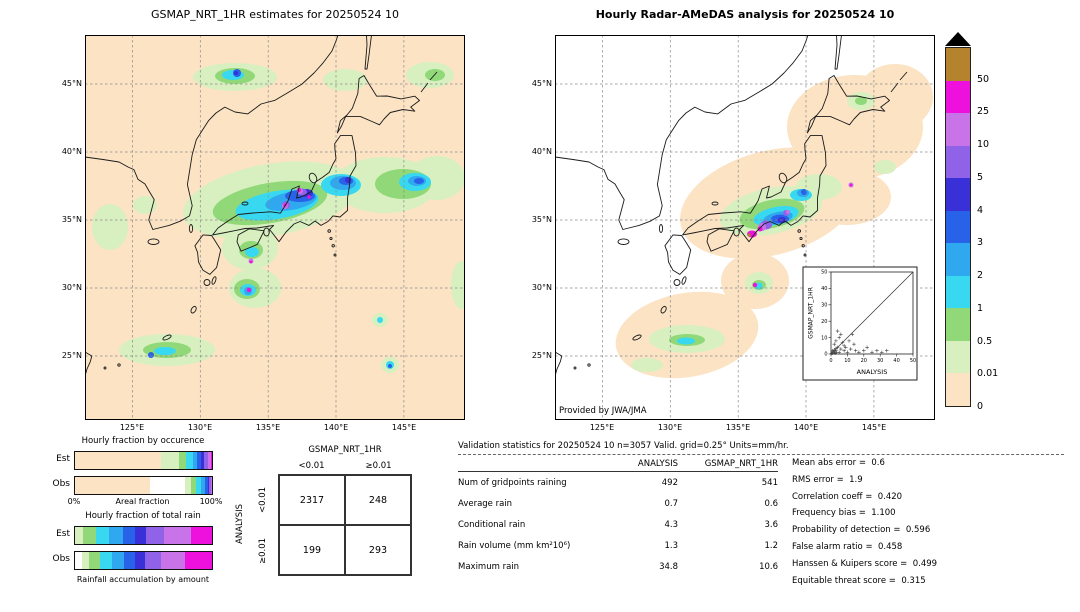 Image resolution: width=1080 pixels, height=612 pixels. What do you see at coordinates (167, 485) in the screenshot?
I see `bar-segment-white` at bounding box center [167, 485].